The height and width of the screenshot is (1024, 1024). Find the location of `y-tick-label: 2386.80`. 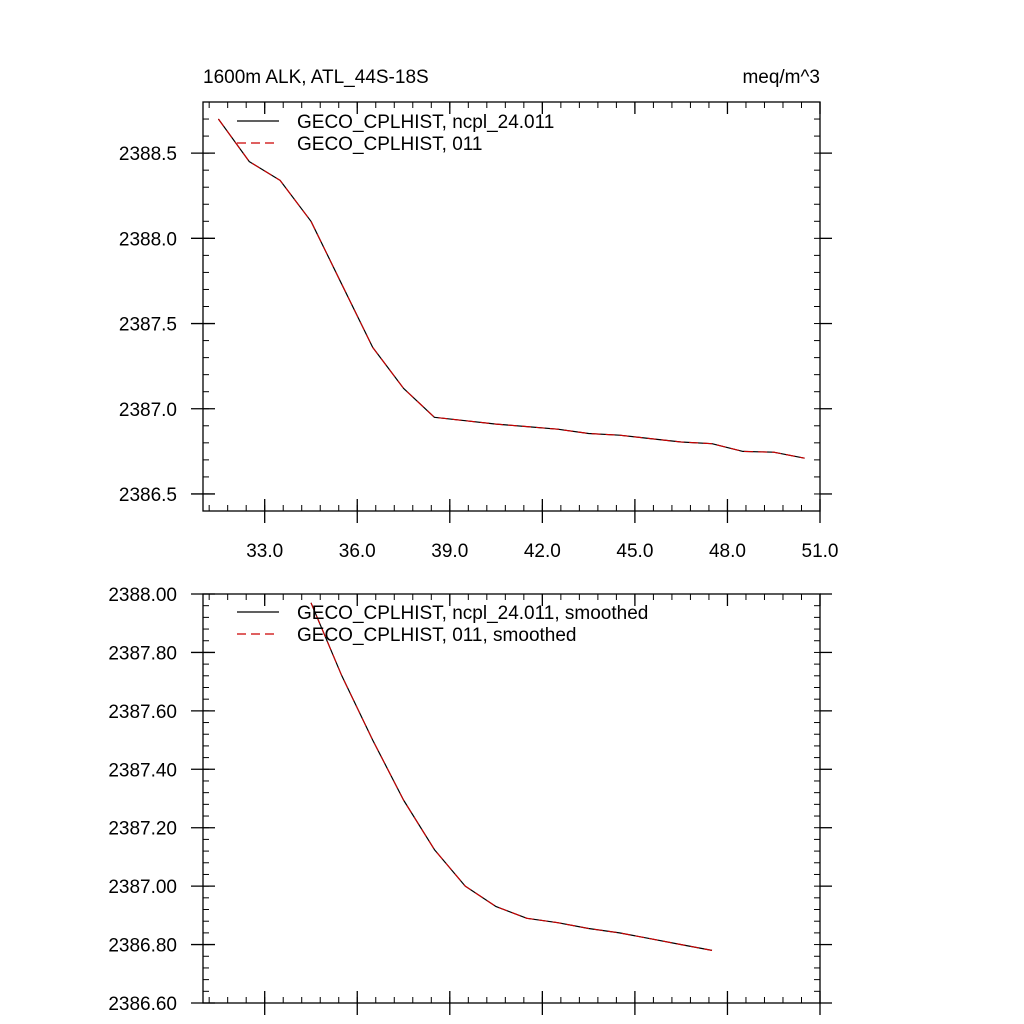

y-tick-label: 2386.80 is located at coordinates (142, 946).